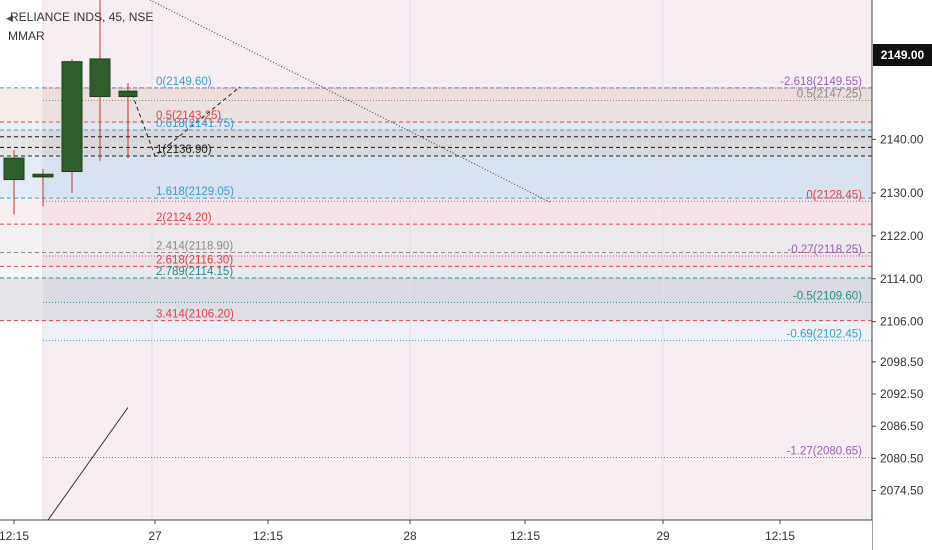  Describe the element at coordinates (901, 279) in the screenshot. I see `price-tick-label: 2114.00` at that location.